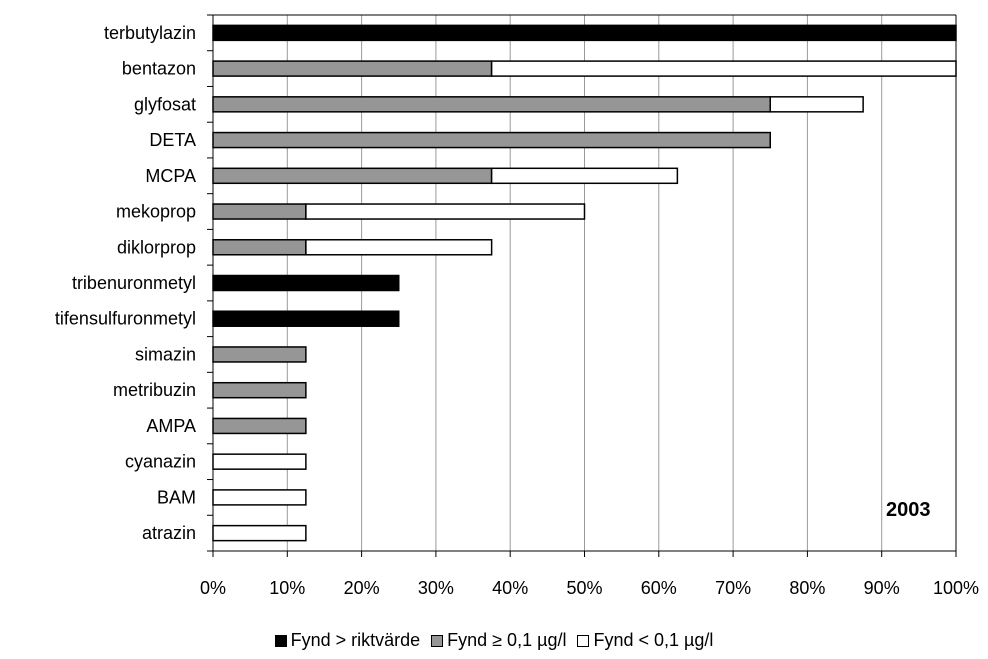 The height and width of the screenshot is (659, 988). Describe the element at coordinates (510, 588) in the screenshot. I see `x-tick-label: 40%` at that location.